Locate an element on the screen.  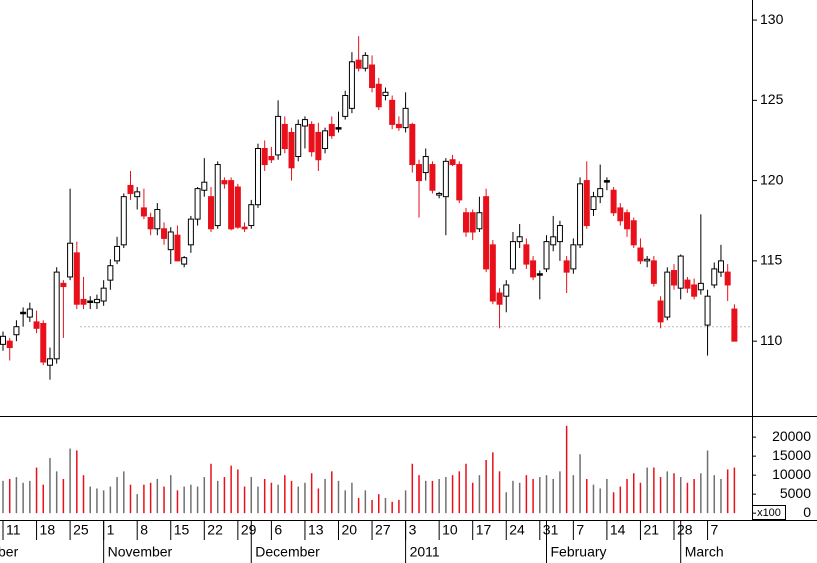
volume-unit: x100 is located at coordinates (769, 513).